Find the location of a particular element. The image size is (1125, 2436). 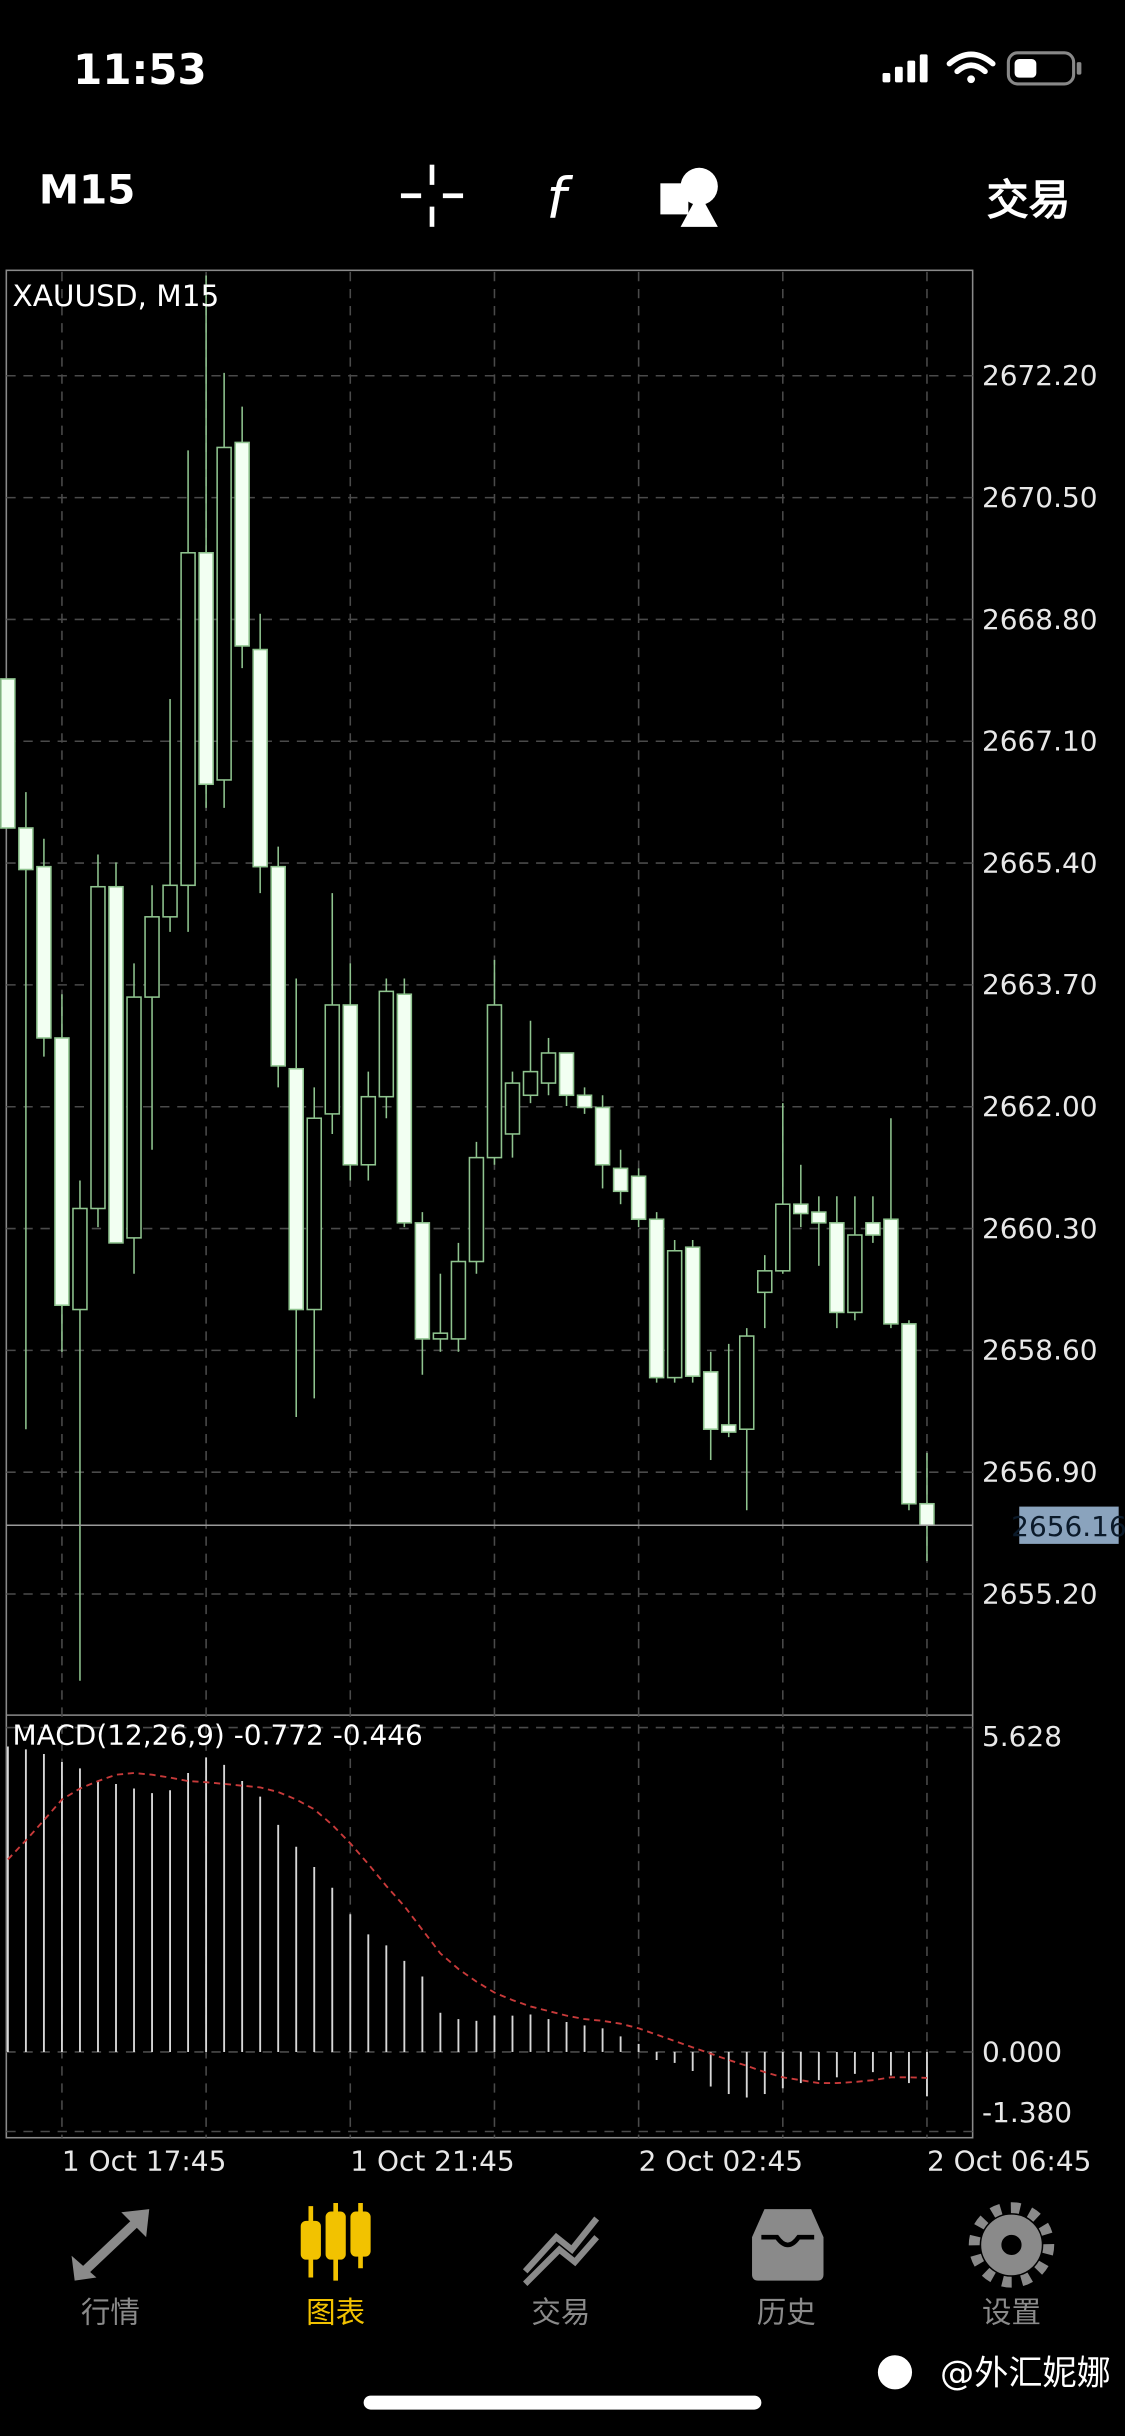

y-tick-label: 0.000 is located at coordinates (1022, 2051).